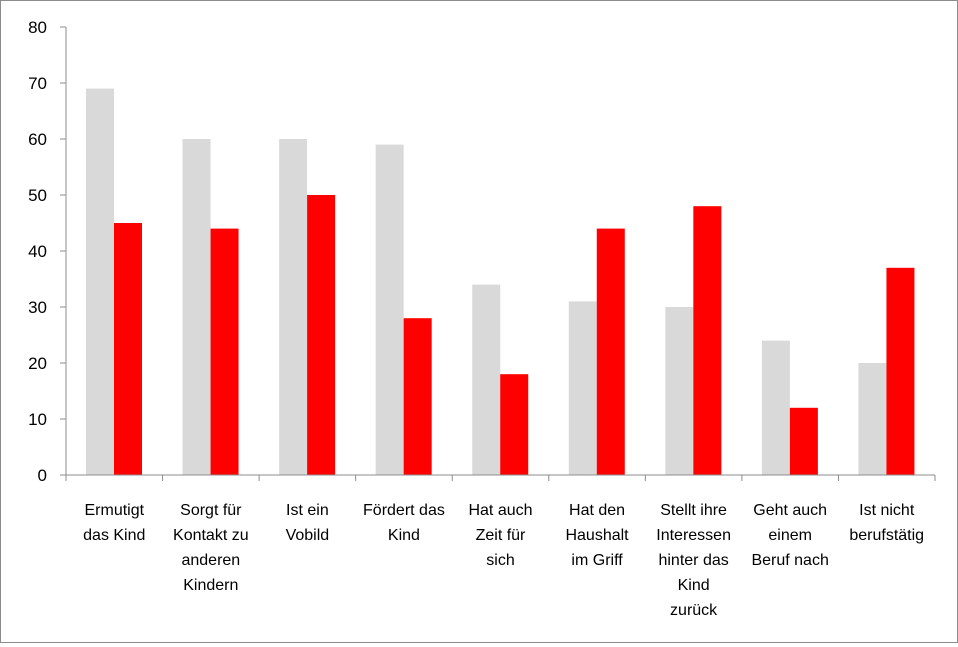 The height and width of the screenshot is (647, 958). Describe the element at coordinates (404, 523) in the screenshot. I see `x-tick-label-4: Fördert das Kind` at that location.